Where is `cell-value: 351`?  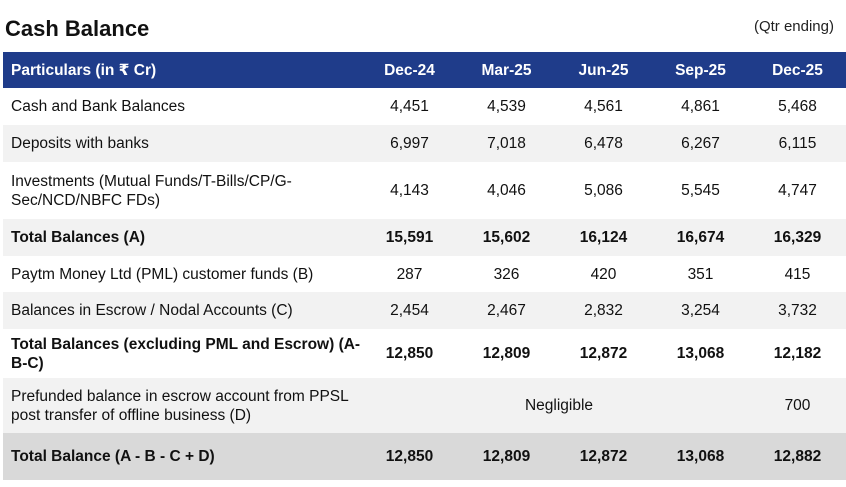
cell-value: 351 is located at coordinates (700, 274).